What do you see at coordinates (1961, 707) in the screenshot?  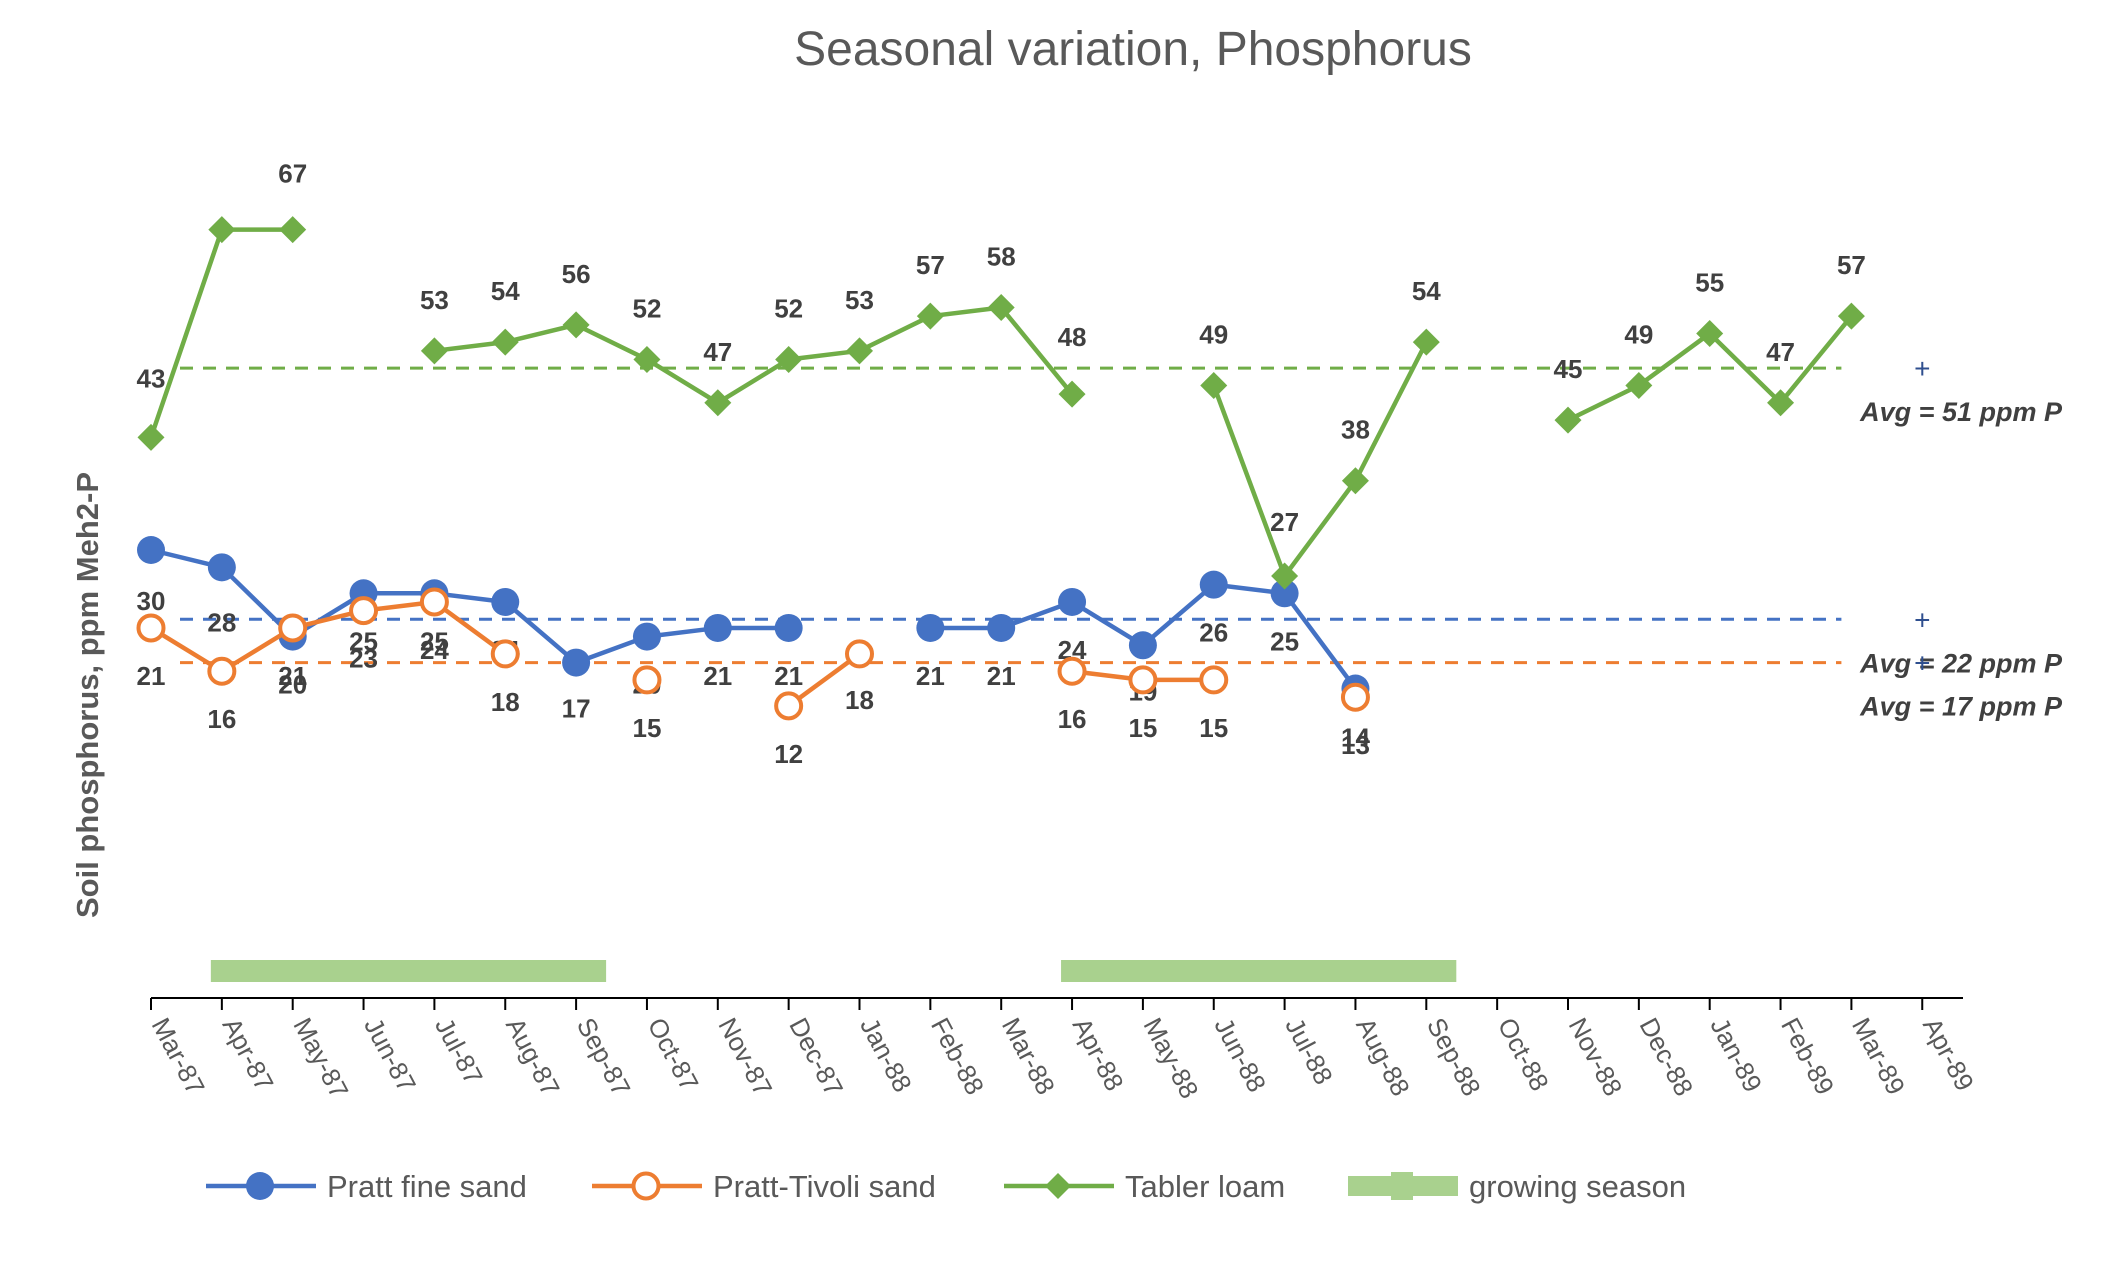 I see `average-label-pratt-tivoli-sand: Avg = 17 ppm P` at bounding box center [1961, 707].